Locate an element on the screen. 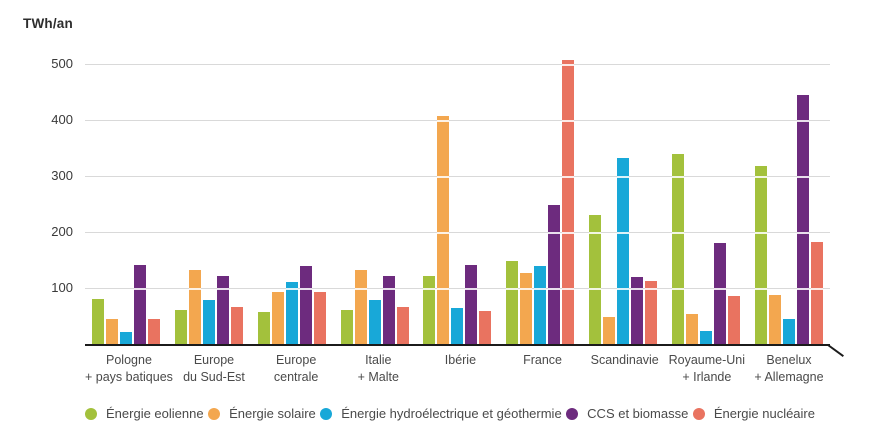  x-axis-label-line: Italie is located at coordinates (378, 360).